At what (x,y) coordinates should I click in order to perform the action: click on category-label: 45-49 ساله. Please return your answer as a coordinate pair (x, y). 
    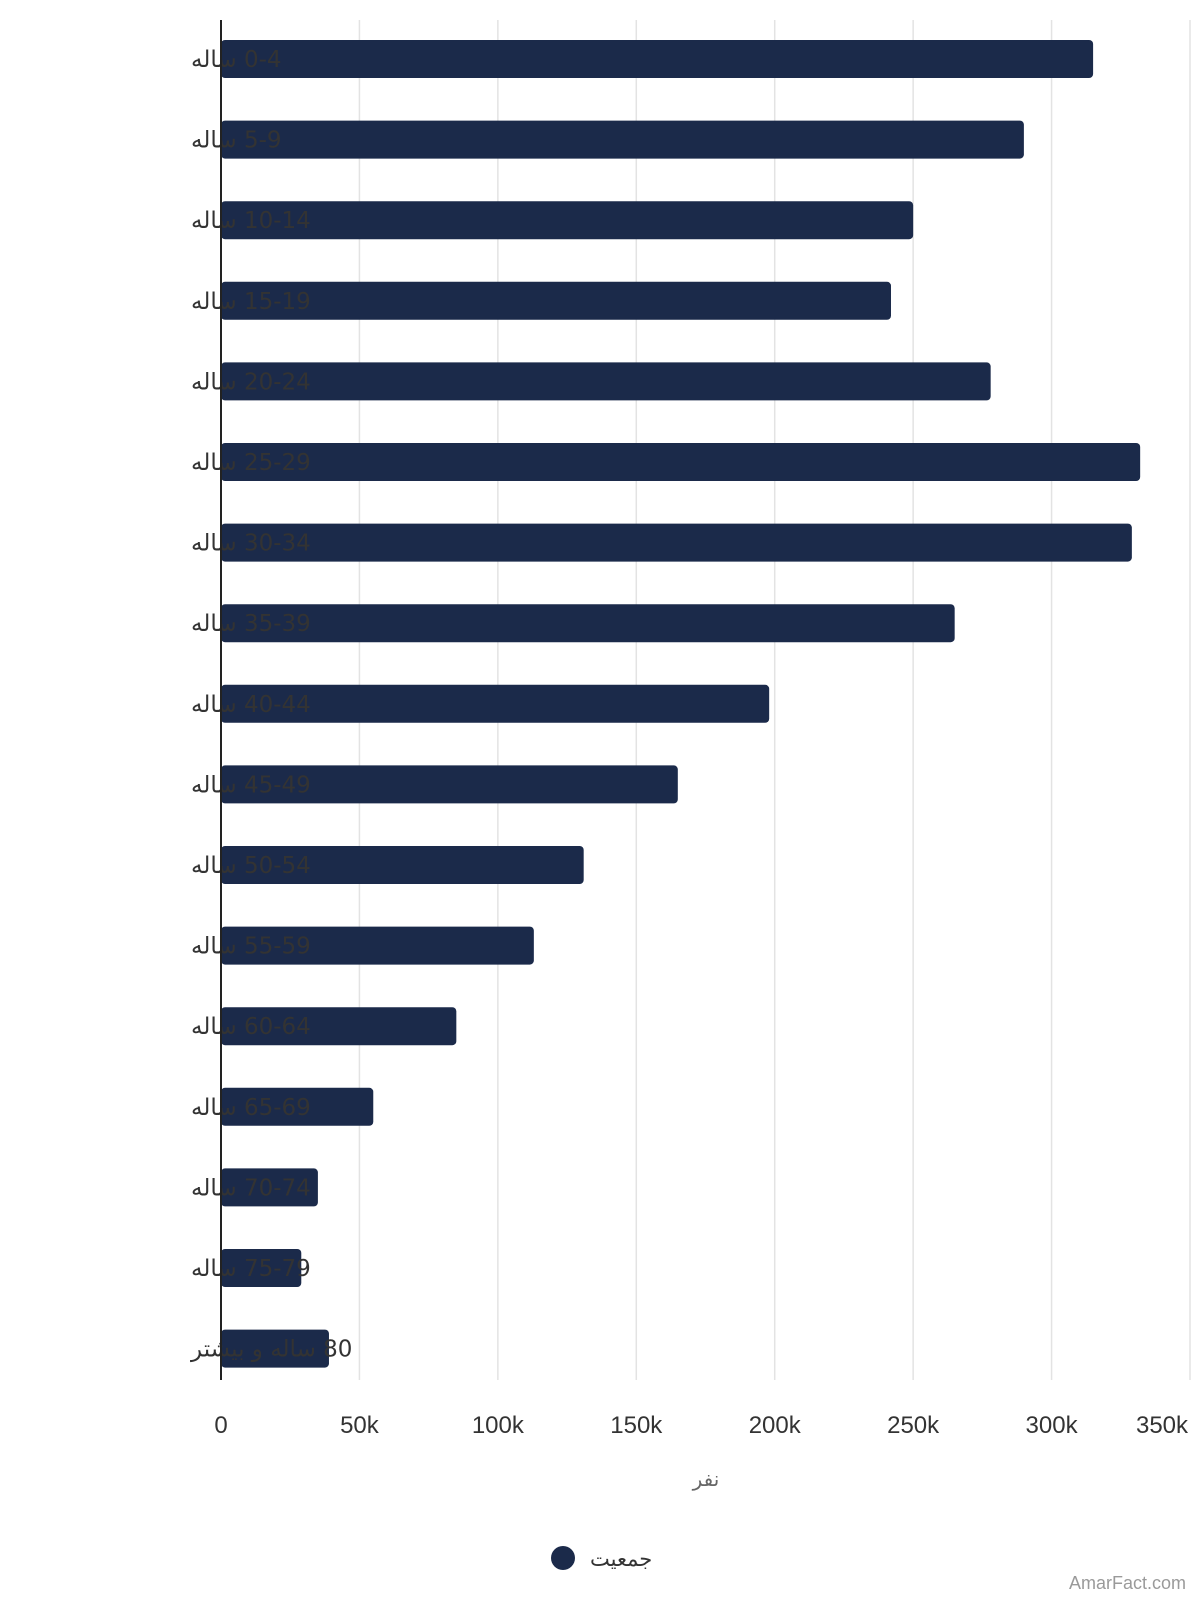
    Looking at the image, I should click on (251, 785).